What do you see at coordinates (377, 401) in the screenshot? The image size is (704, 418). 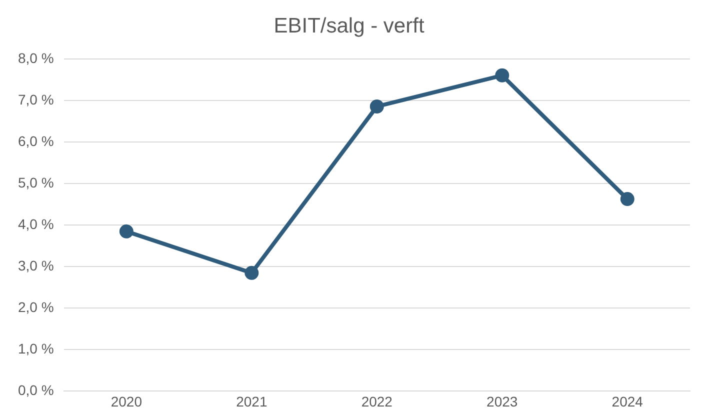 I see `x-tick-label: 2022` at bounding box center [377, 401].